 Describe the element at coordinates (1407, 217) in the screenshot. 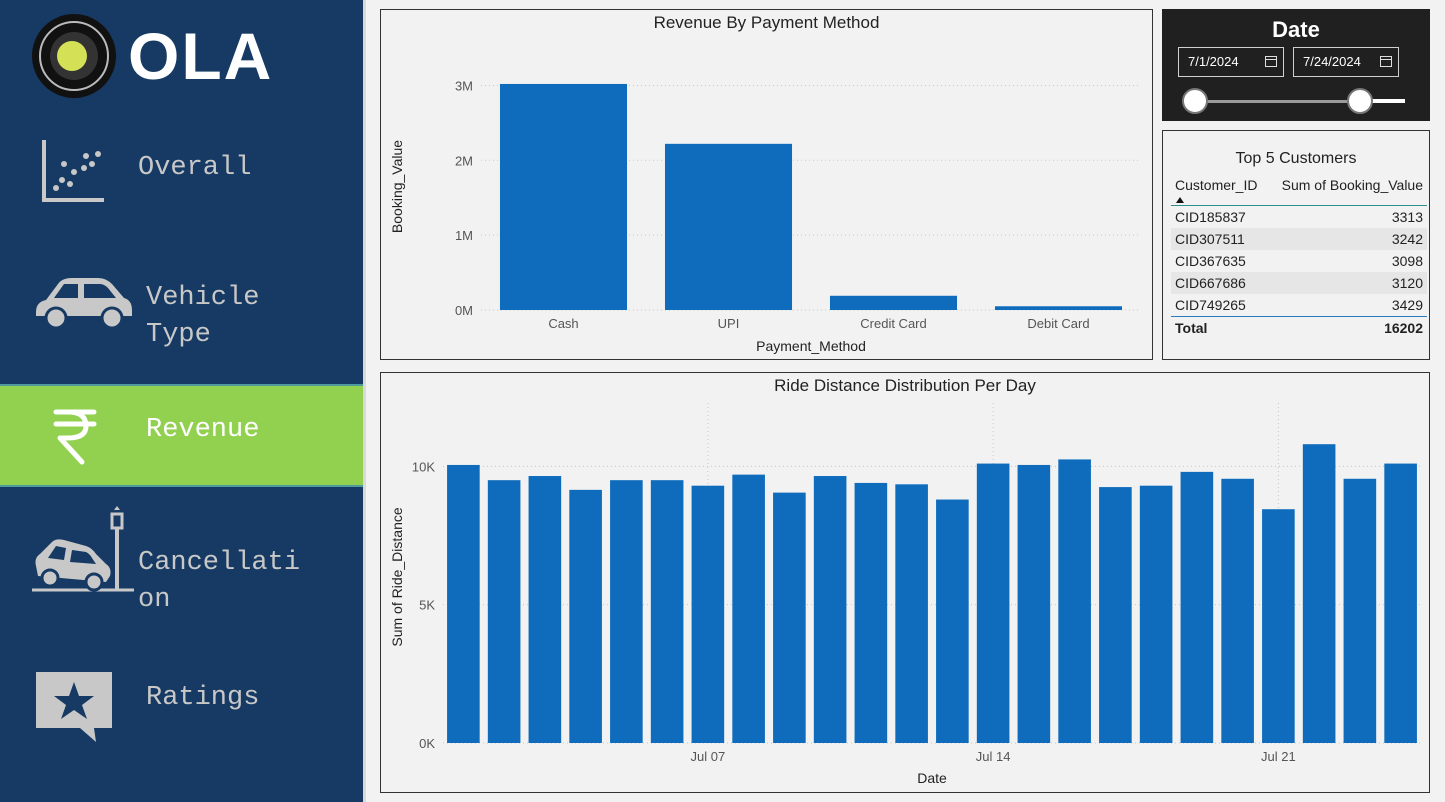

I see `booking-value-cell: 3313` at that location.